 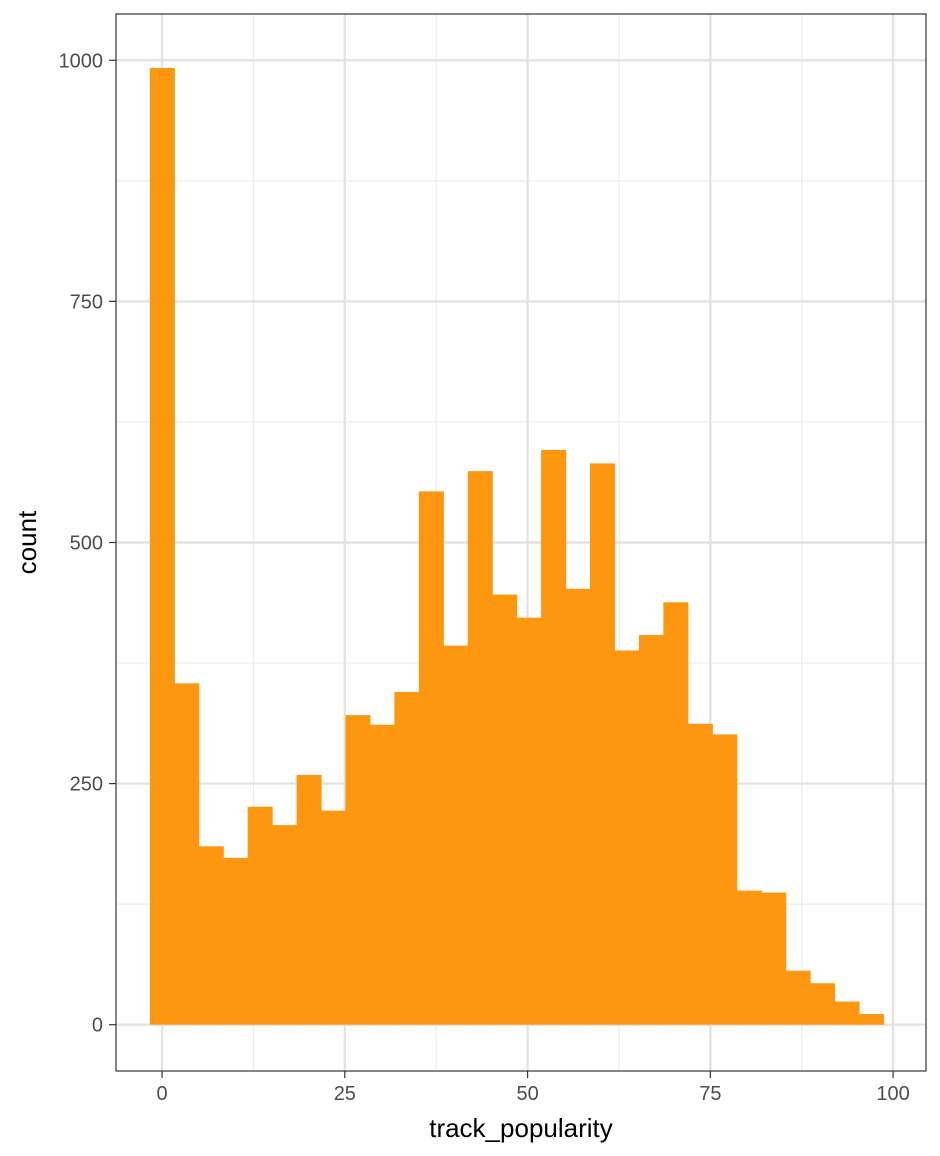 I want to click on y-tick-label: 0, so click(x=97, y=1026).